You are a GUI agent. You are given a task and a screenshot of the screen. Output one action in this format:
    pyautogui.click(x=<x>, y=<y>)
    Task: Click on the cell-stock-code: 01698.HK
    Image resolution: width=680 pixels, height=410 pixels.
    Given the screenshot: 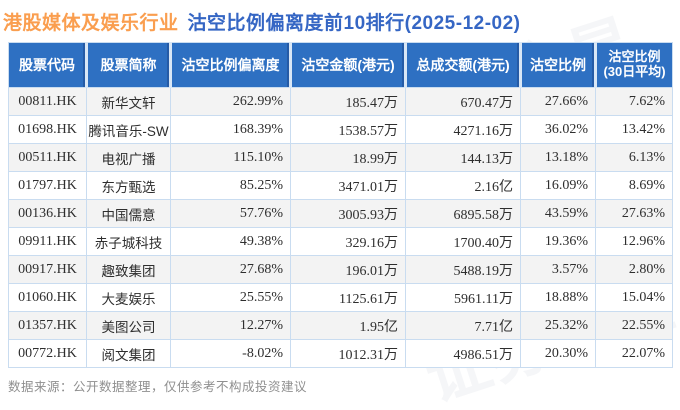 What is the action you would take?
    pyautogui.click(x=47, y=129)
    